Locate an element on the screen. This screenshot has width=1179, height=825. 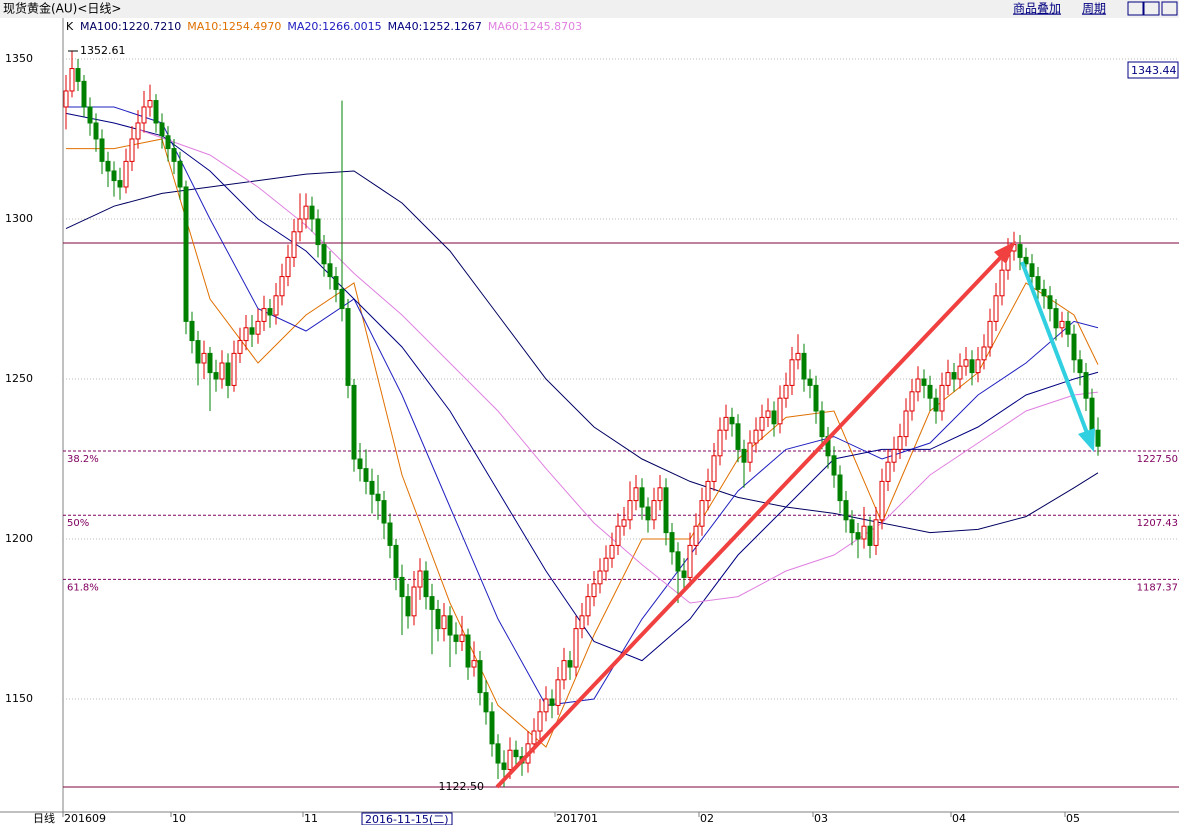
overlay-button: 商品叠加 is located at coordinates (1037, 8).